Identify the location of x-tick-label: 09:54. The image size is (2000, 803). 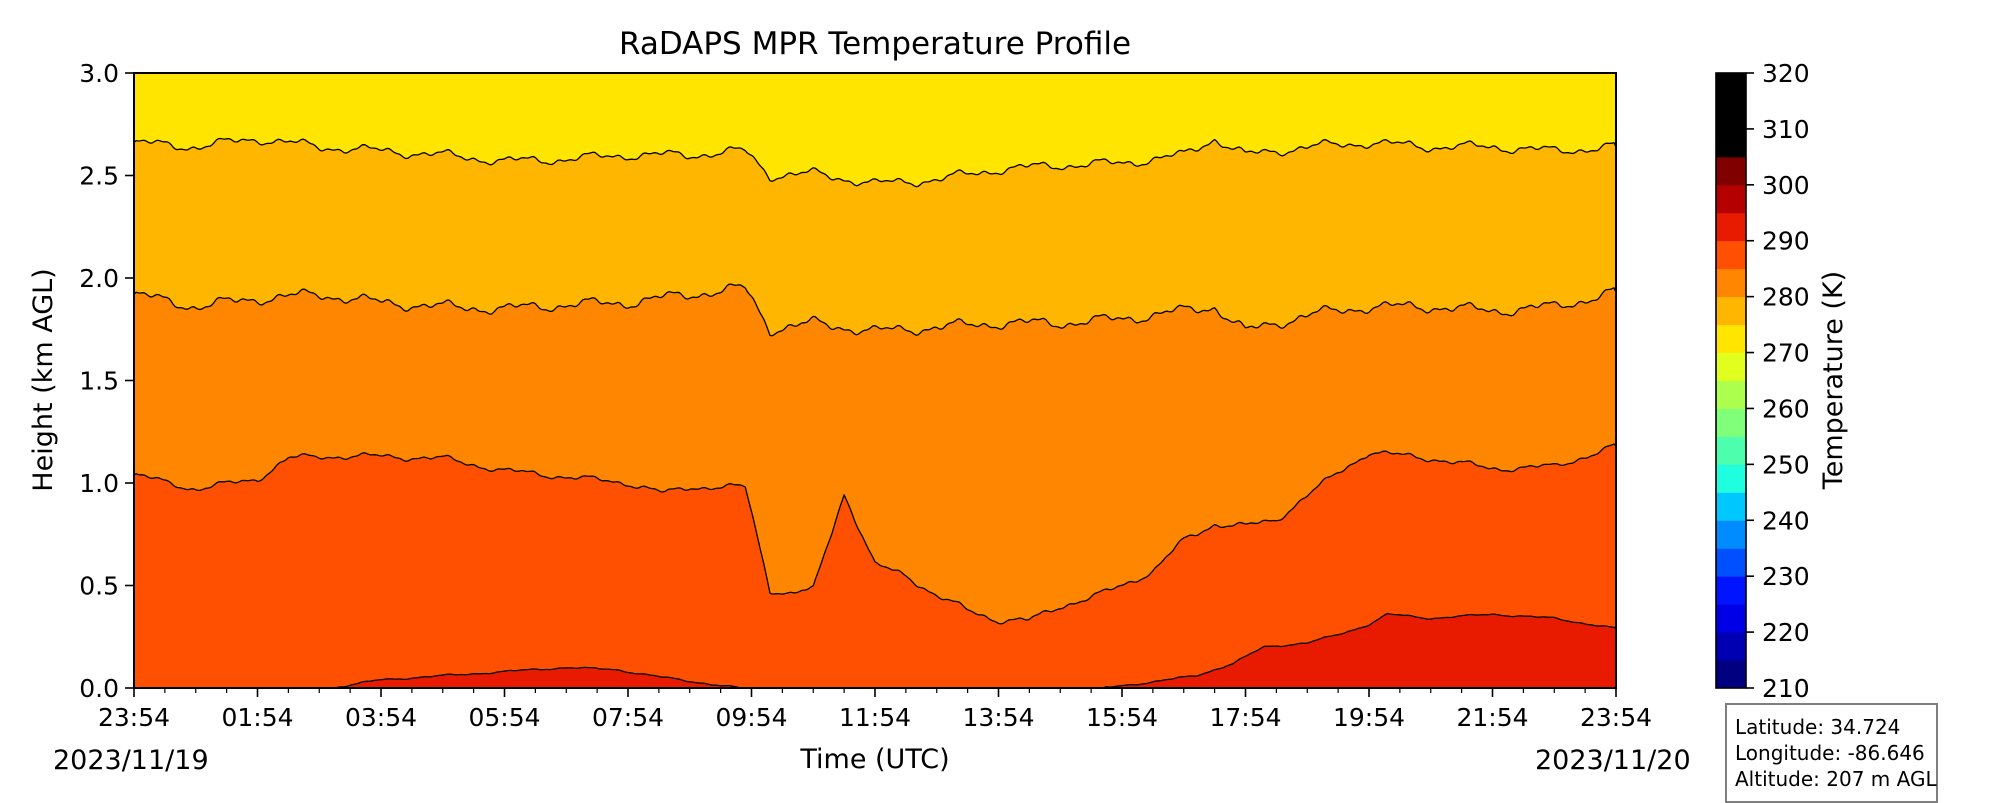
(751, 717).